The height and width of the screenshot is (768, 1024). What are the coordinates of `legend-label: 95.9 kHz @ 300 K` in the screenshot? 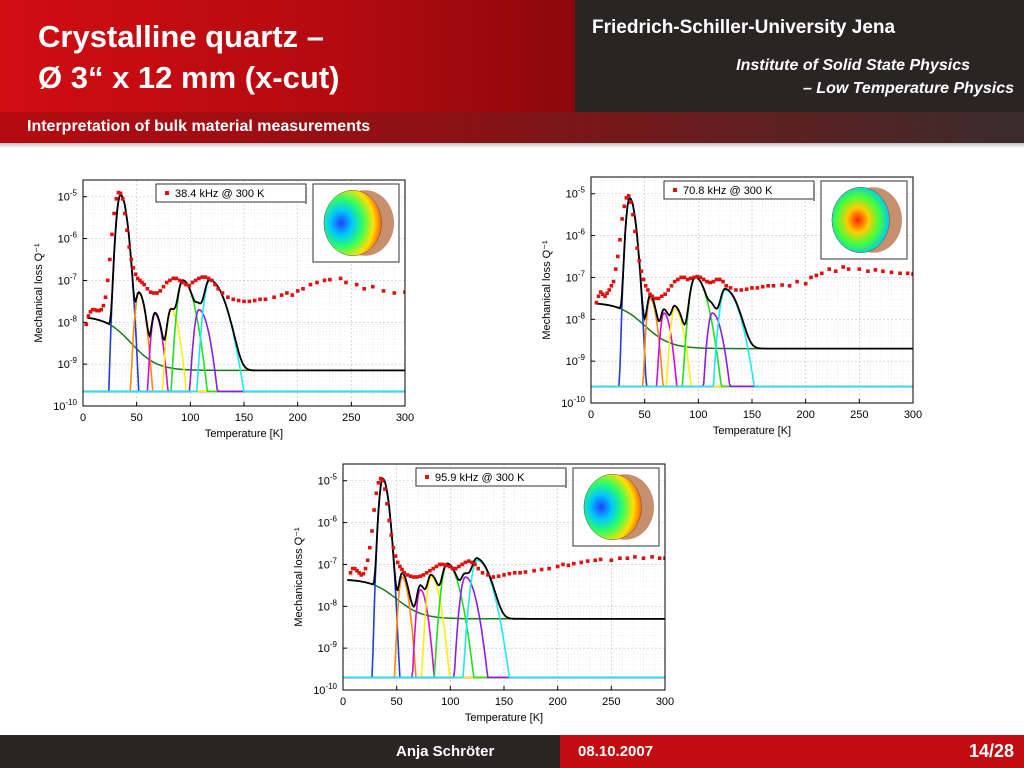 It's located at (480, 478).